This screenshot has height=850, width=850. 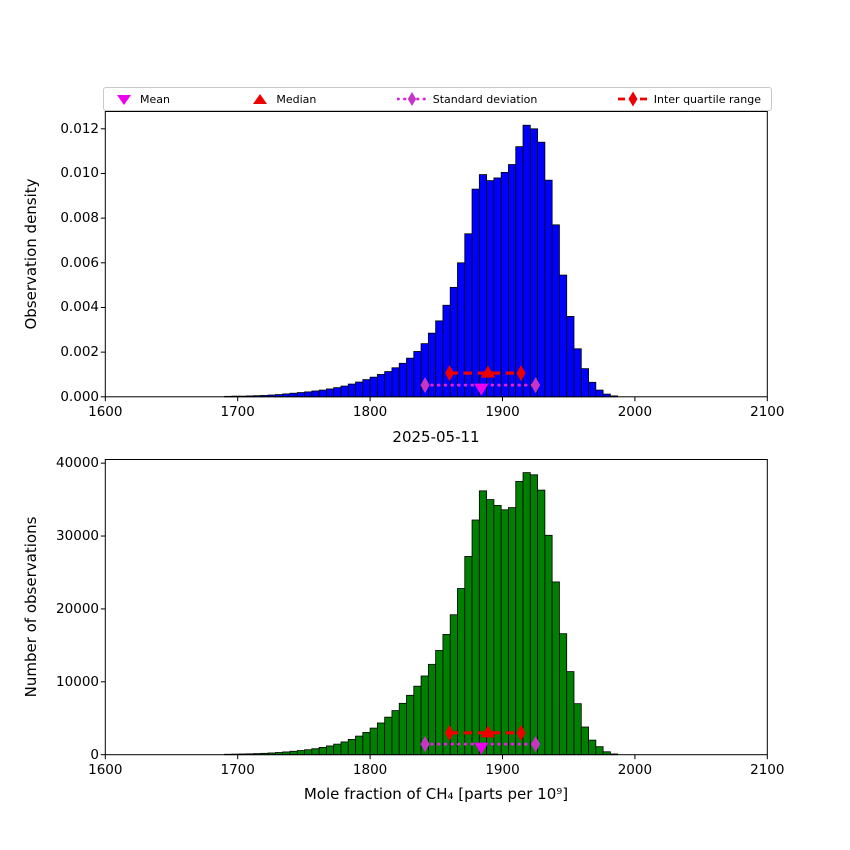 I want to click on bottom-y-axis-label: Number of observations, so click(x=31, y=607).